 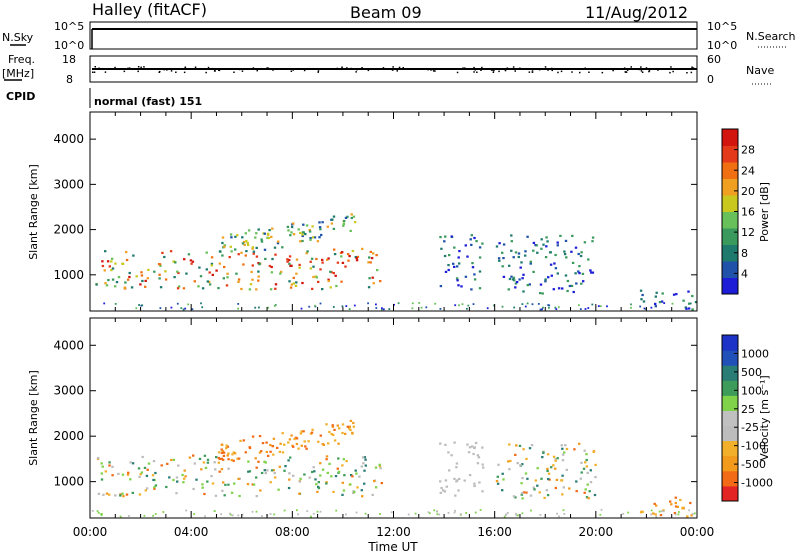 What do you see at coordinates (750, 427) in the screenshot?
I see `colorbar-tick-label: -25` at bounding box center [750, 427].